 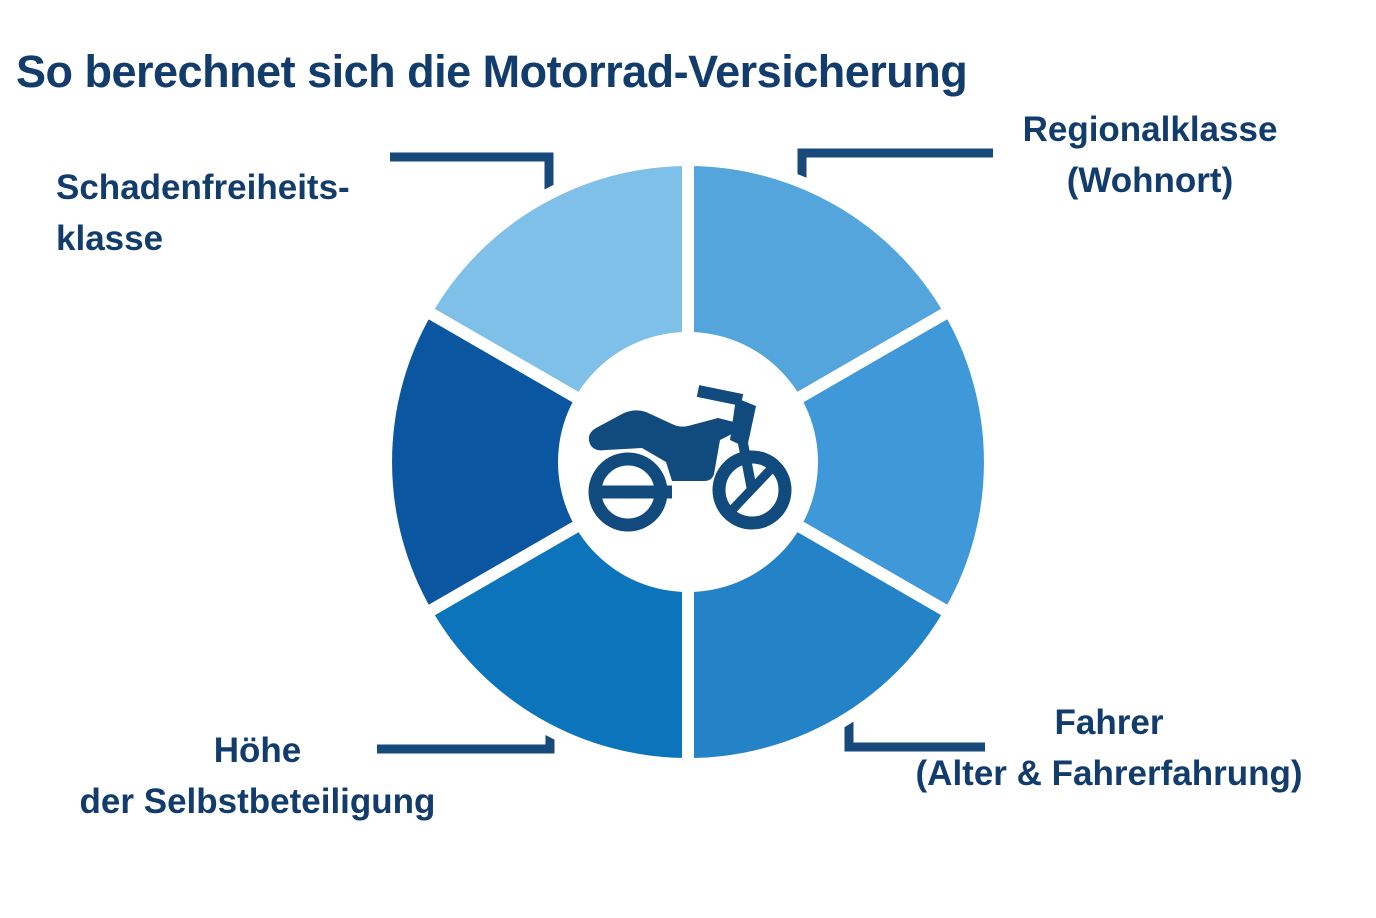 I want to click on callout-line: Regionalklasse, so click(x=1150, y=129).